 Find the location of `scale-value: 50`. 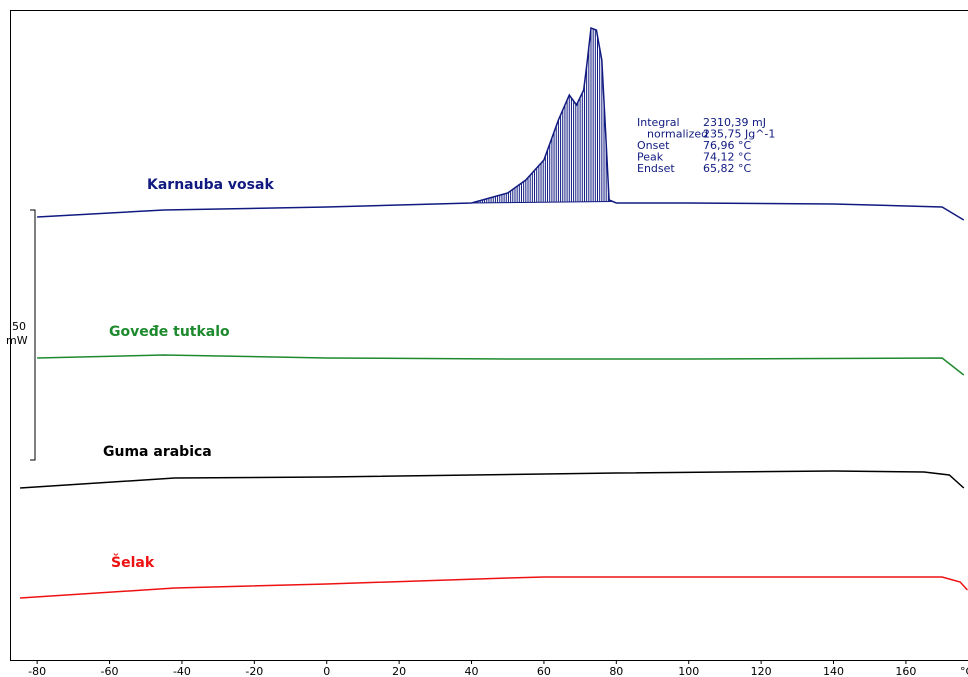

scale-value: 50 is located at coordinates (19, 326).